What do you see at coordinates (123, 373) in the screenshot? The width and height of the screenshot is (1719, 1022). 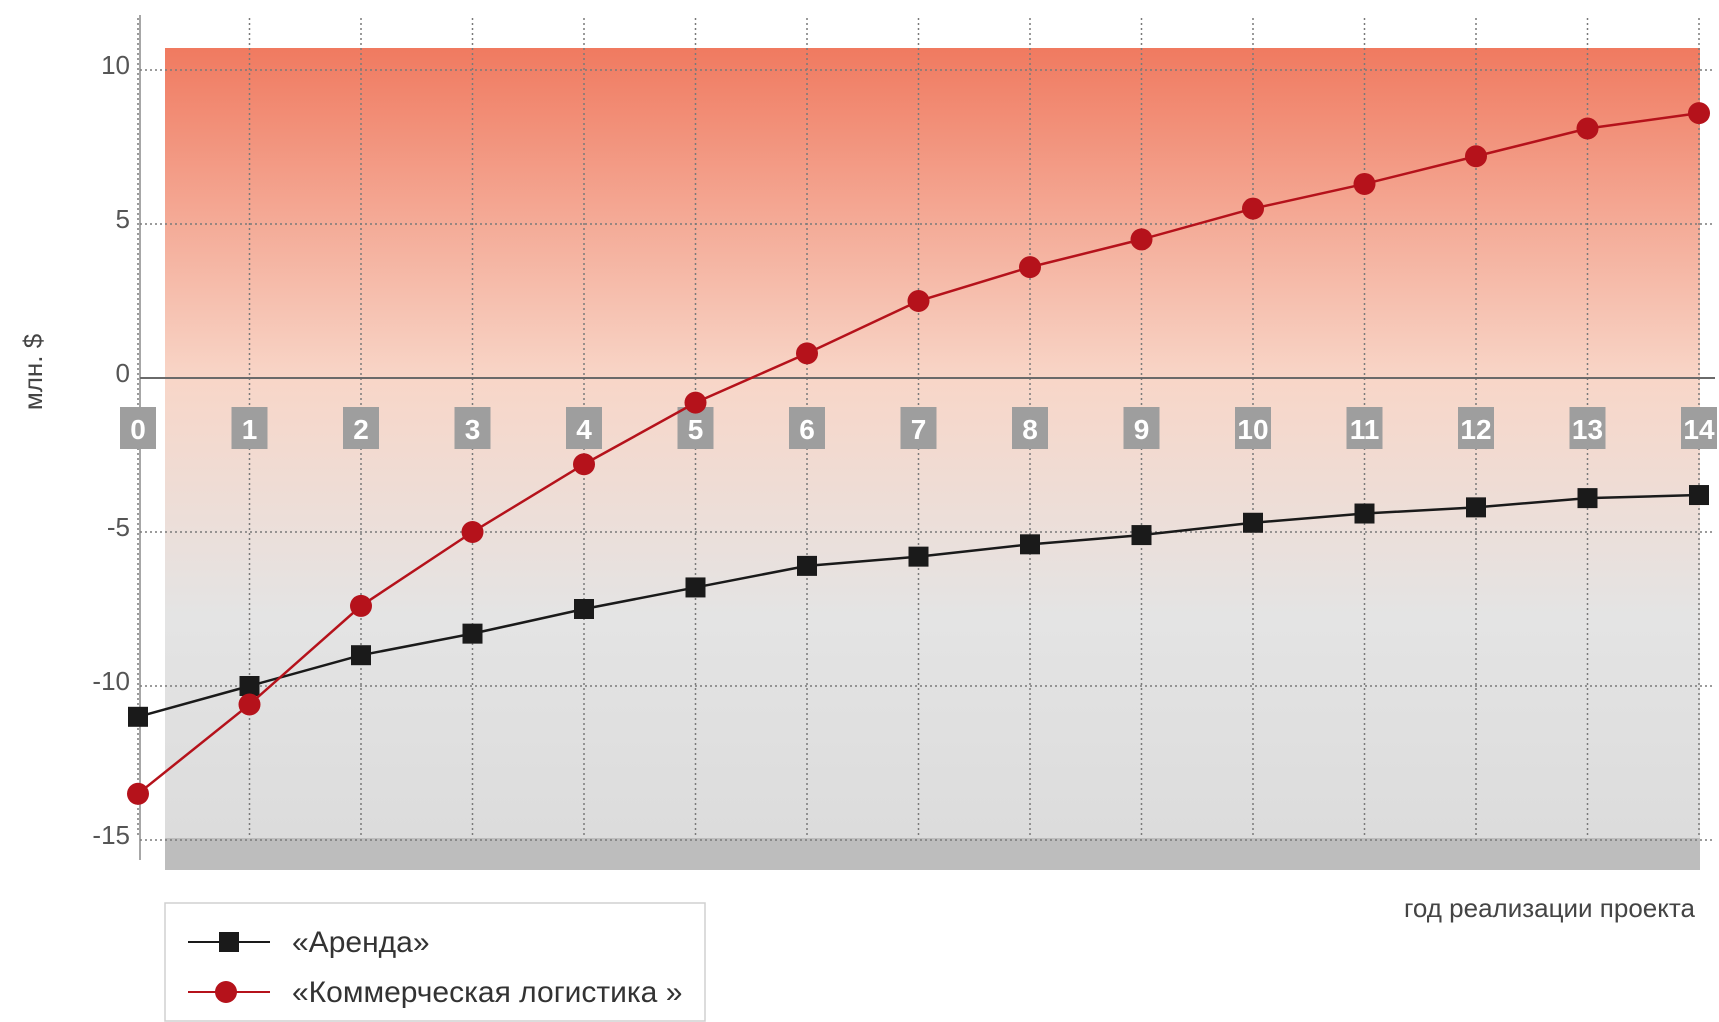 I see `y-tick-label: 0` at bounding box center [123, 373].